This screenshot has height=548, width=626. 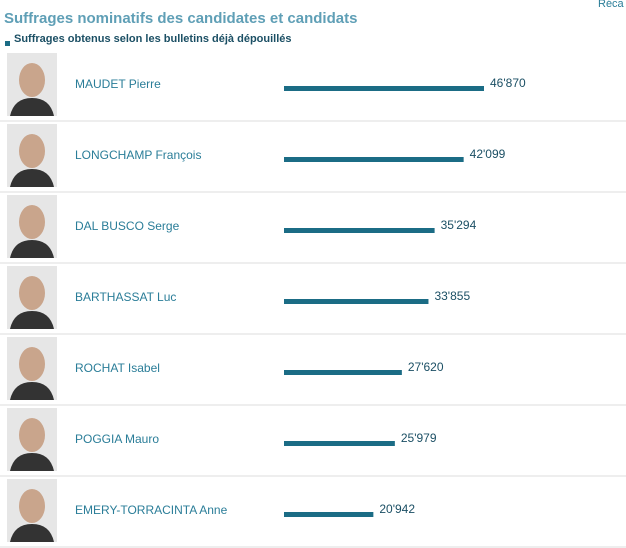 What do you see at coordinates (118, 84) in the screenshot?
I see `candidate-name: MAUDET Pierre` at bounding box center [118, 84].